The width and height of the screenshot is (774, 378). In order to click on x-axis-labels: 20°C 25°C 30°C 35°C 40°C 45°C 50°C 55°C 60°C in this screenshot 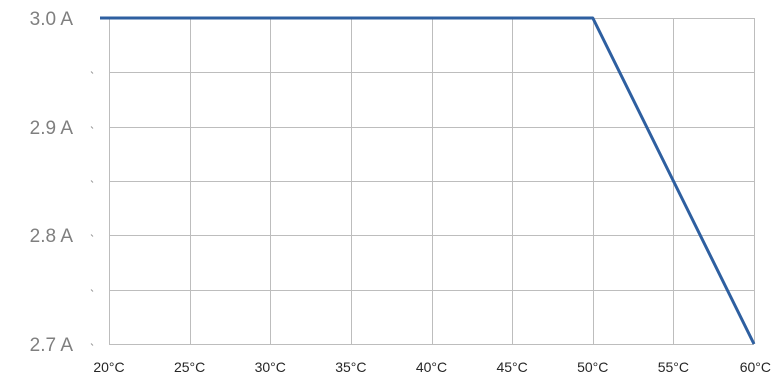, I will do `click(432, 367)`.